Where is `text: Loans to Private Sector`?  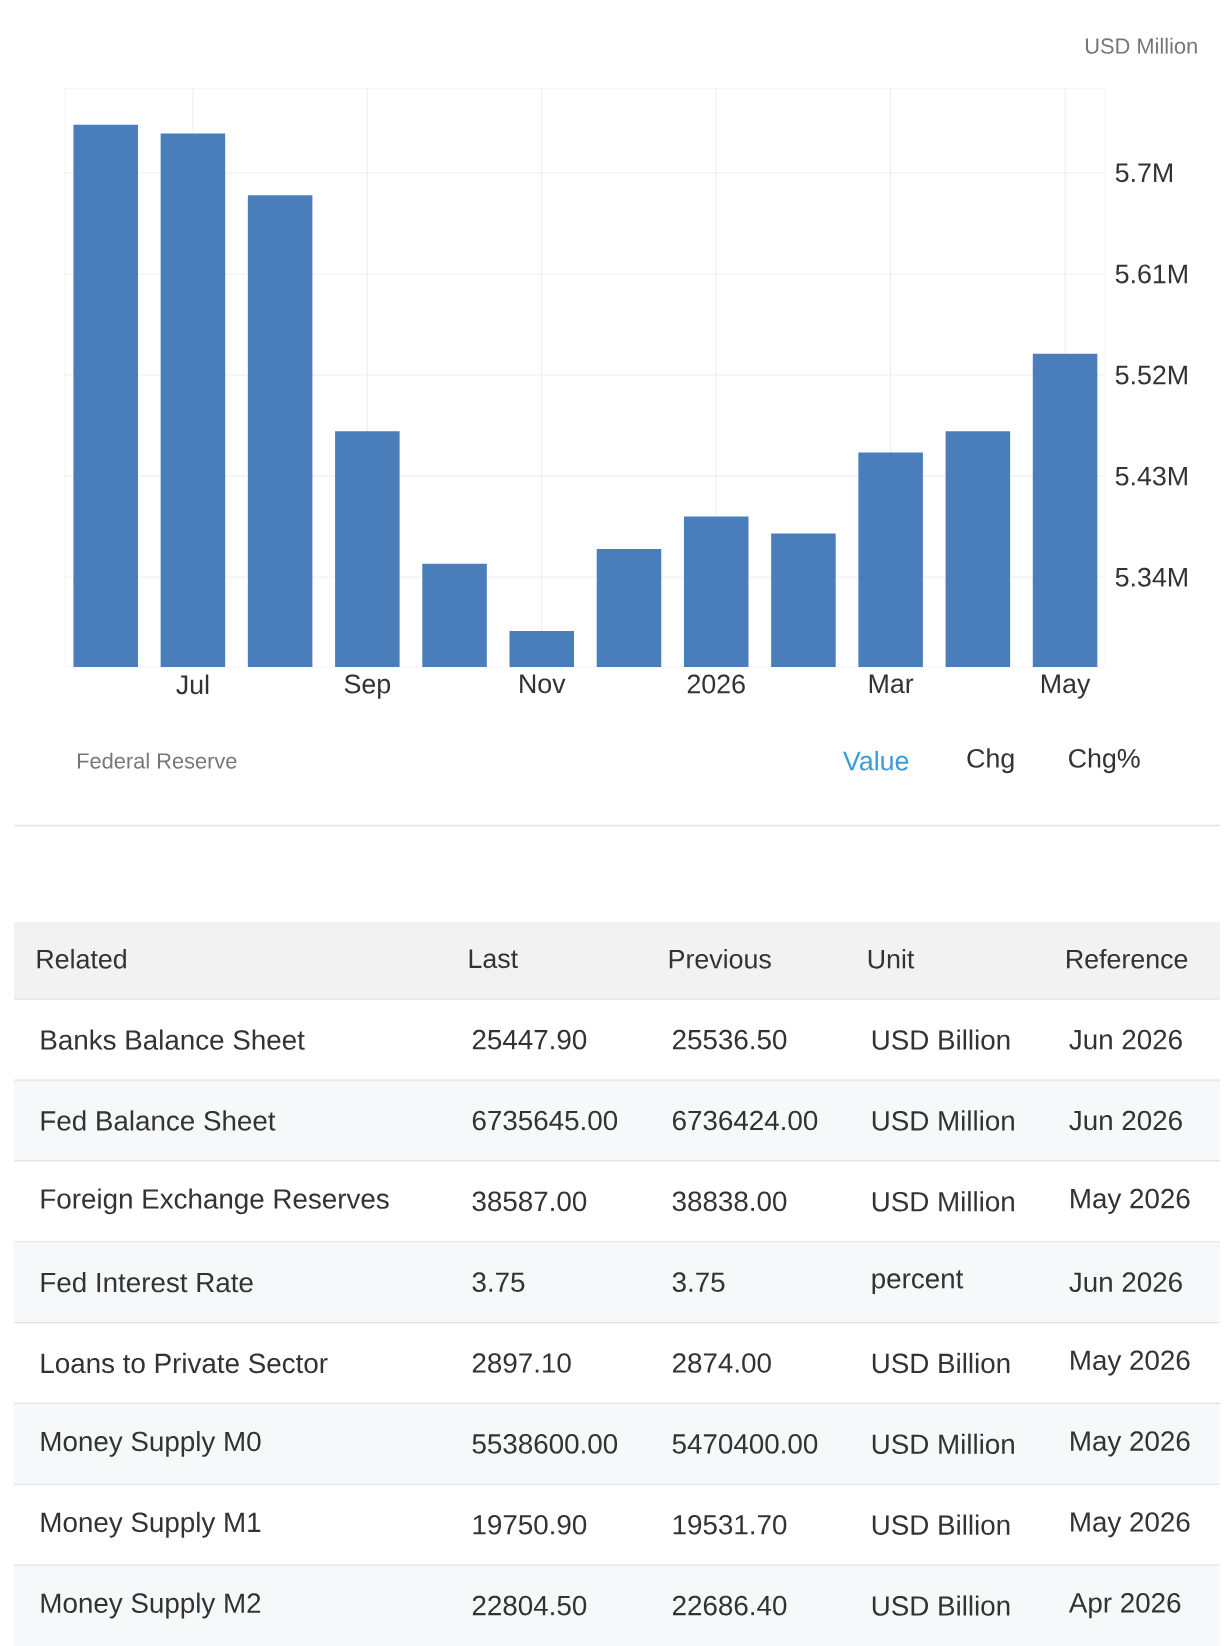 text: Loans to Private Sector is located at coordinates (184, 1363).